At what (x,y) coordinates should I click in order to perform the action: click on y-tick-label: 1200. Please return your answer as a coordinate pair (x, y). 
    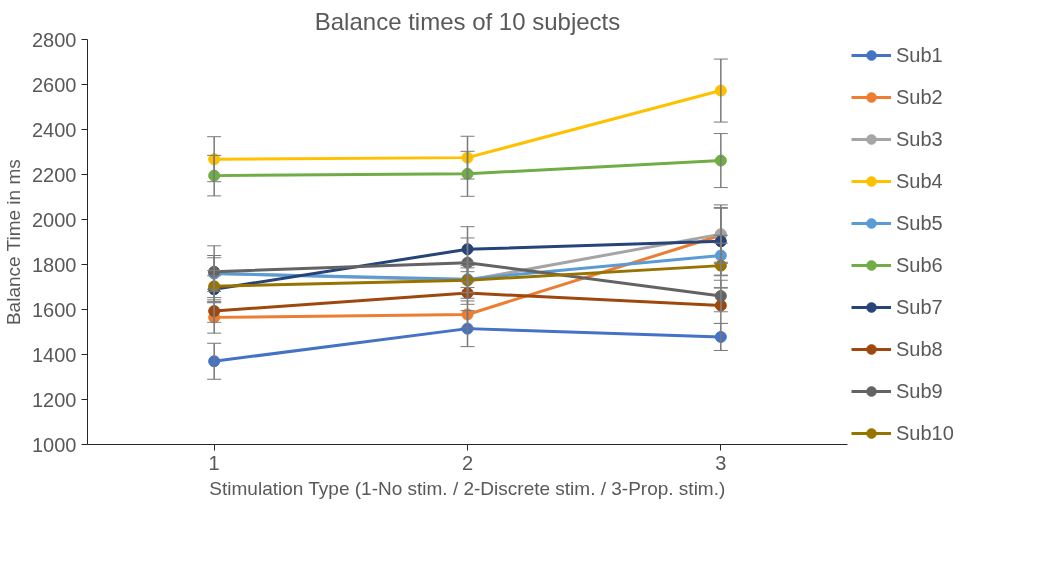
    Looking at the image, I should click on (54, 399).